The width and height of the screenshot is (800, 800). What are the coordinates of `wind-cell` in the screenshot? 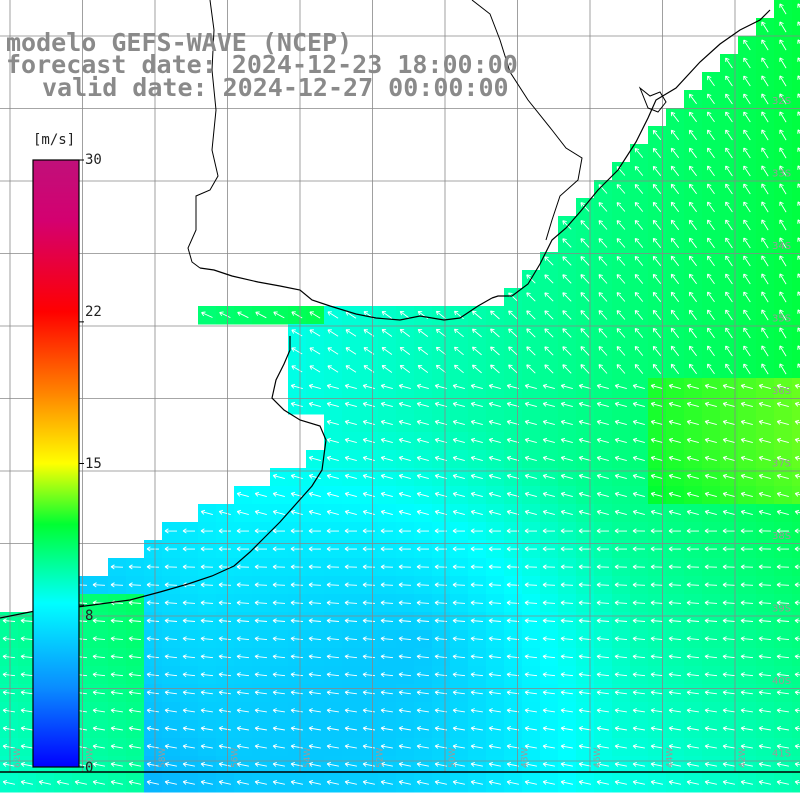 It's located at (796, 9).